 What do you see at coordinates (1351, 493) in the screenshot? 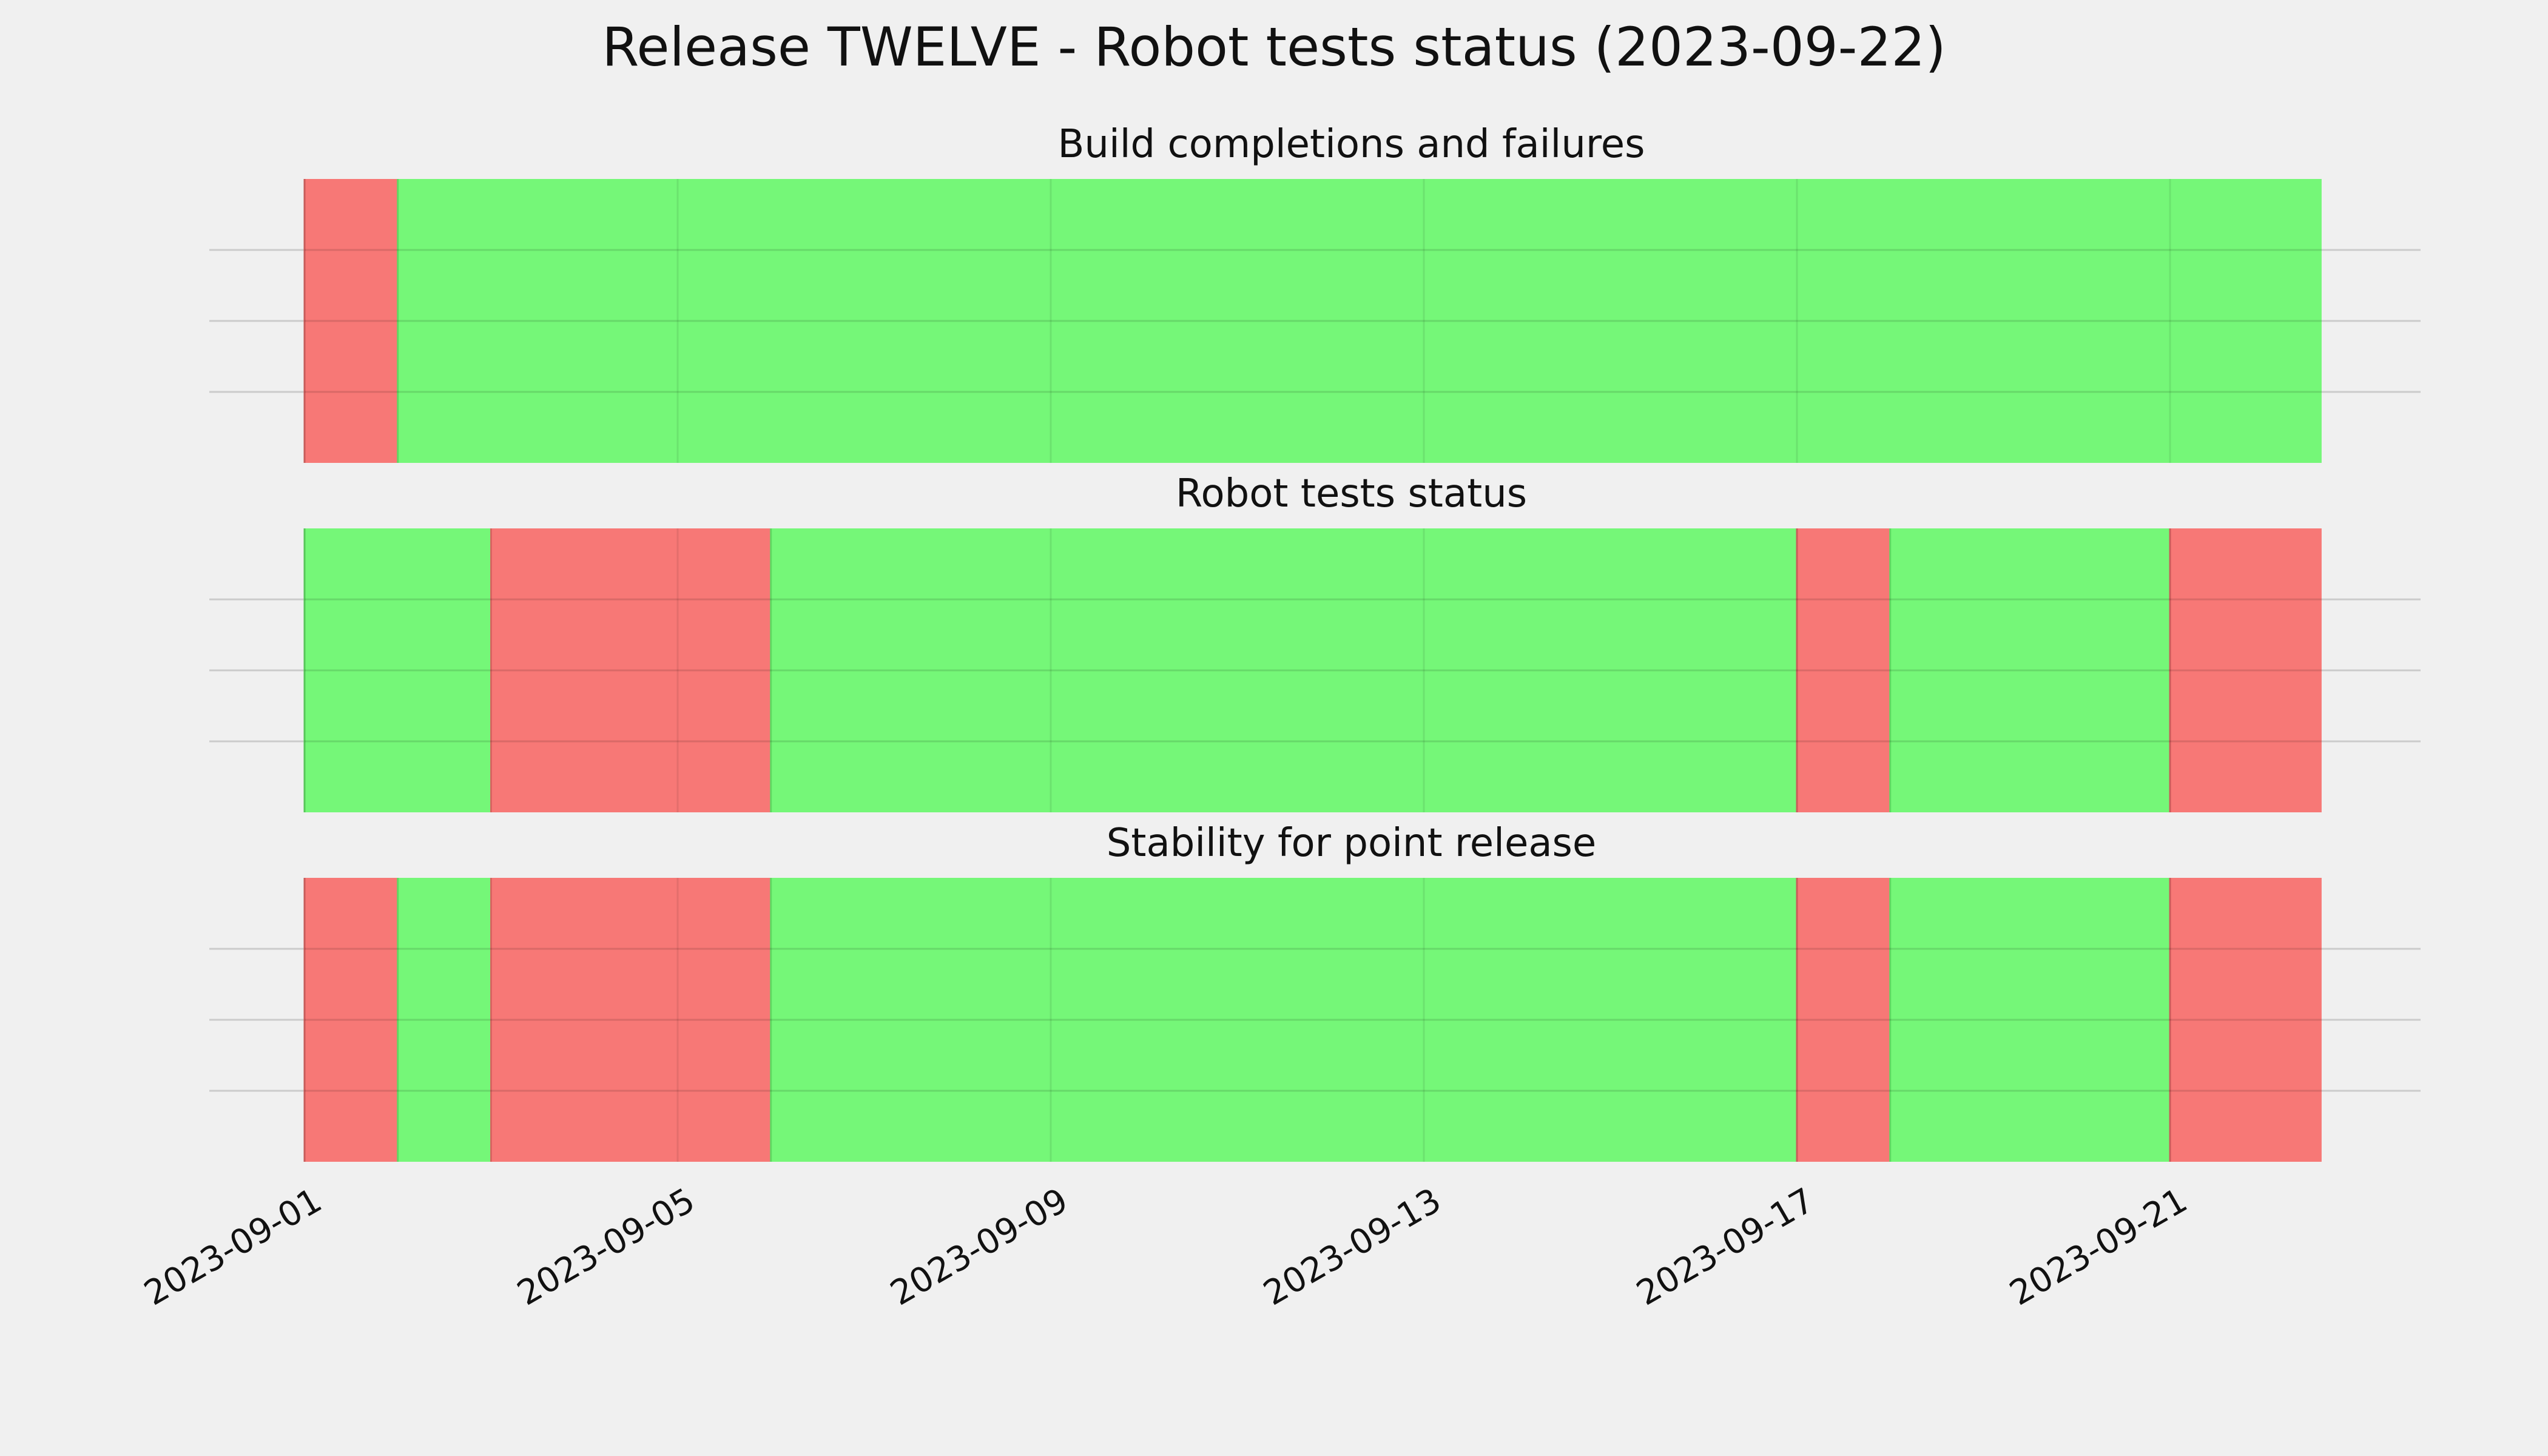
I see `panel-title: Robot tests status` at bounding box center [1351, 493].